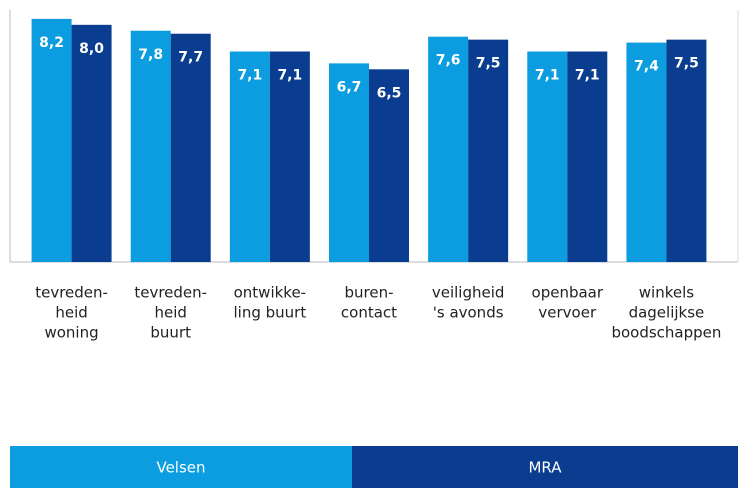  Describe the element at coordinates (666, 293) in the screenshot. I see `x-tick-label: winkels` at that location.